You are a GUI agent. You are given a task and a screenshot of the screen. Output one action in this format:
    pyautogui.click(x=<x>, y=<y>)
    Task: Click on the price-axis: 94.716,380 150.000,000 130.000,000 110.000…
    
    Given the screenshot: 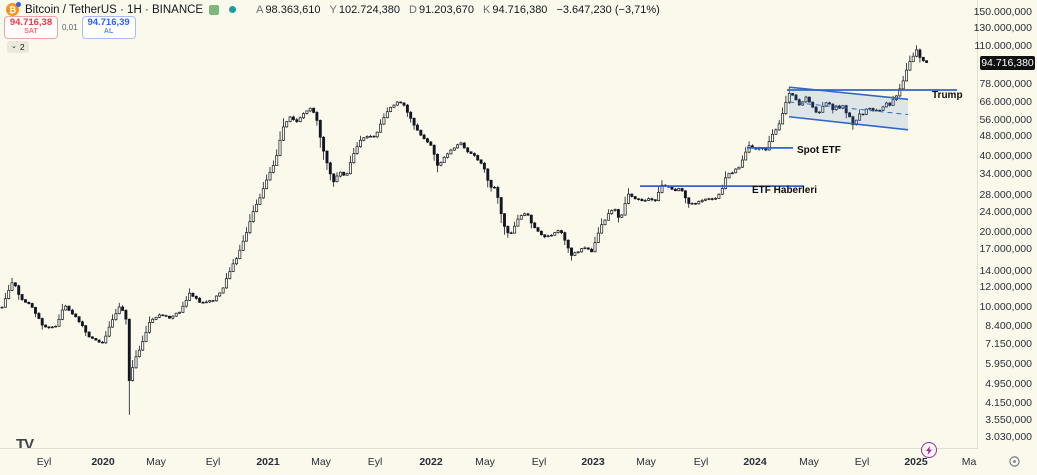 What is the action you would take?
    pyautogui.click(x=1005, y=224)
    